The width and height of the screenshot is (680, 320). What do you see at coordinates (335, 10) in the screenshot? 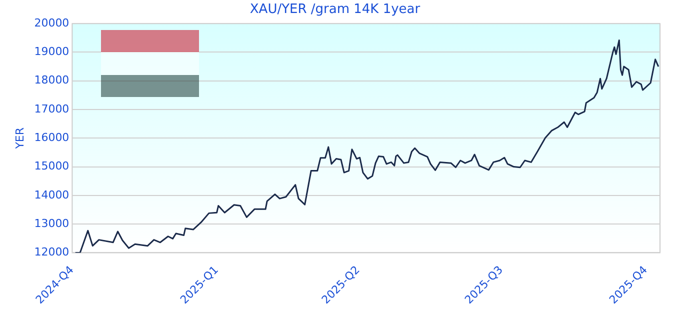
I see `chart-title: XAU/YER /gram 14K 1year` at bounding box center [335, 10].